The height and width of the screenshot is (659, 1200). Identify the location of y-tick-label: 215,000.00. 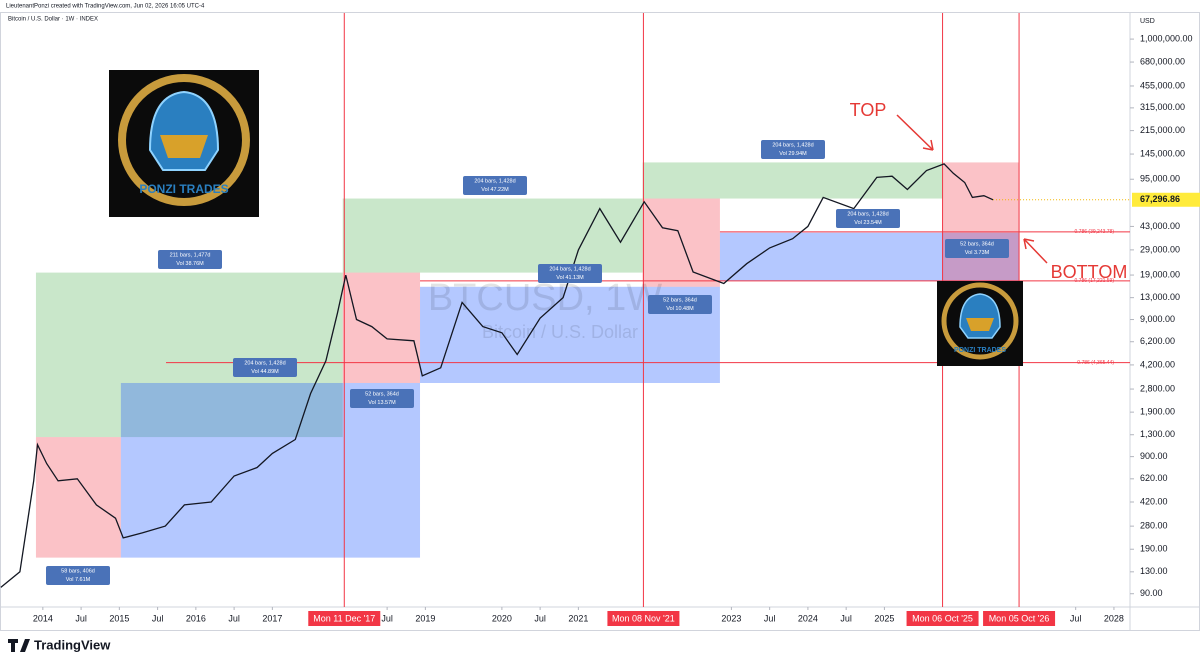
(1162, 130).